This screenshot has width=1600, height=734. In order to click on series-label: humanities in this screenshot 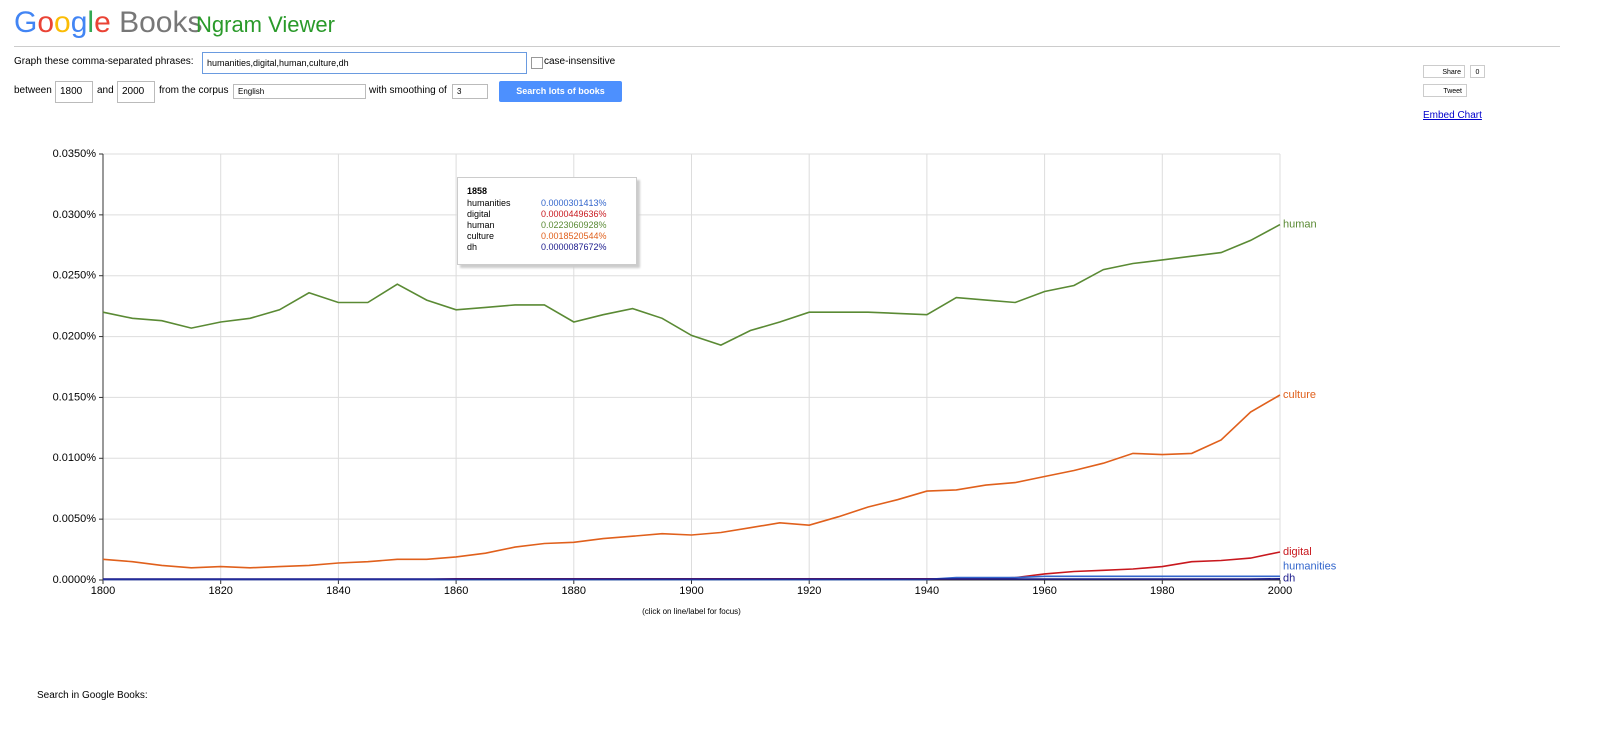, I will do `click(1310, 567)`.